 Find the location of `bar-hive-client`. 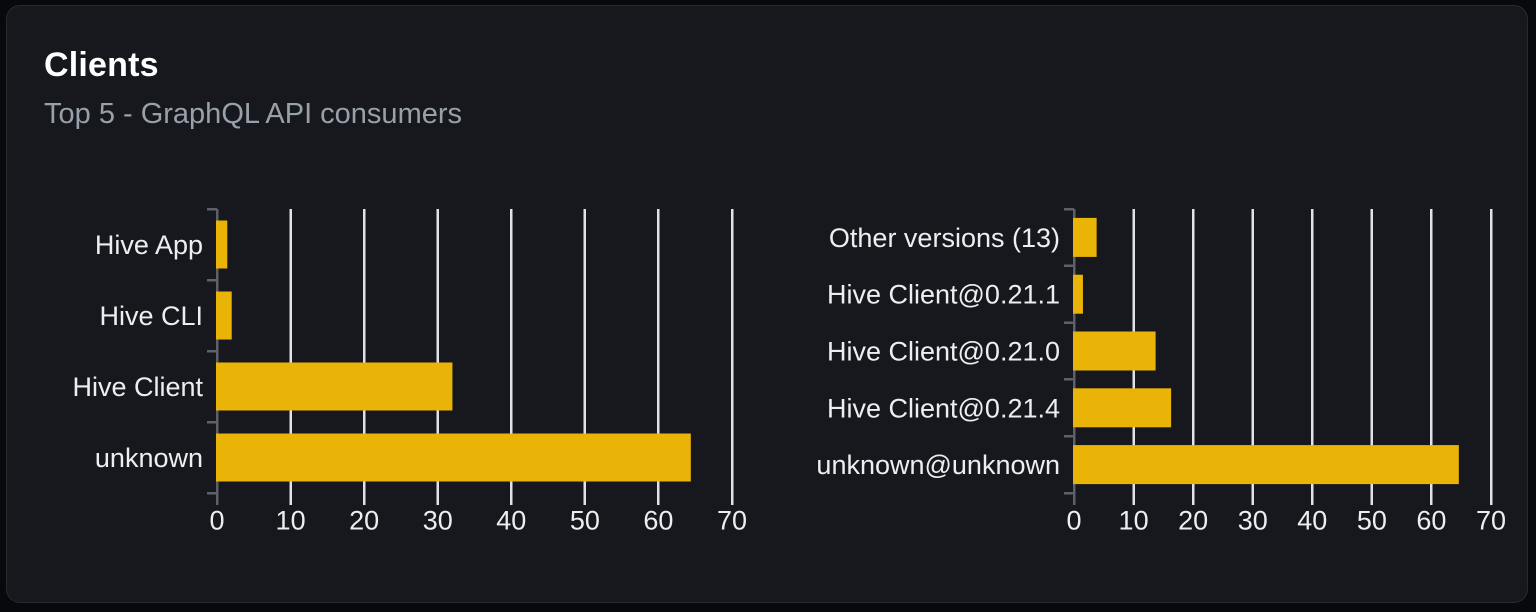

bar-hive-client is located at coordinates (334, 386).